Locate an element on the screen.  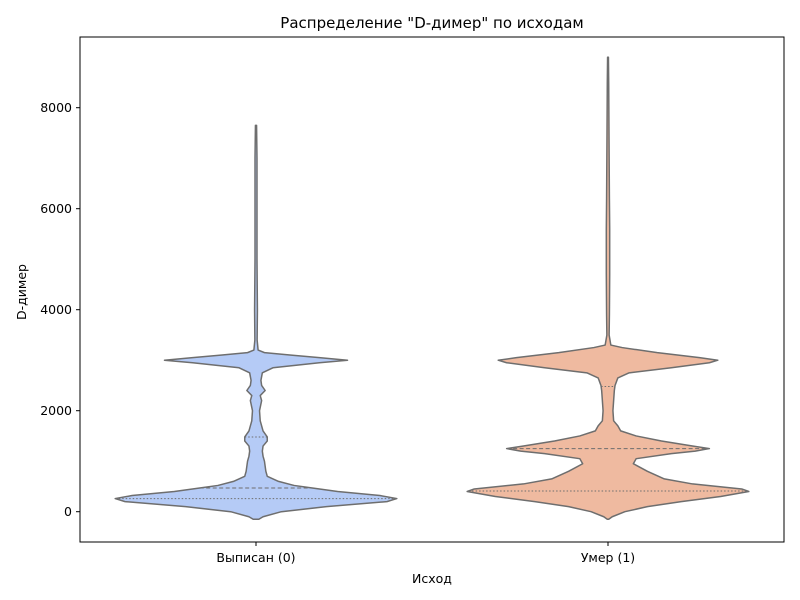
y-axis-label: D-димер is located at coordinates (21, 292).